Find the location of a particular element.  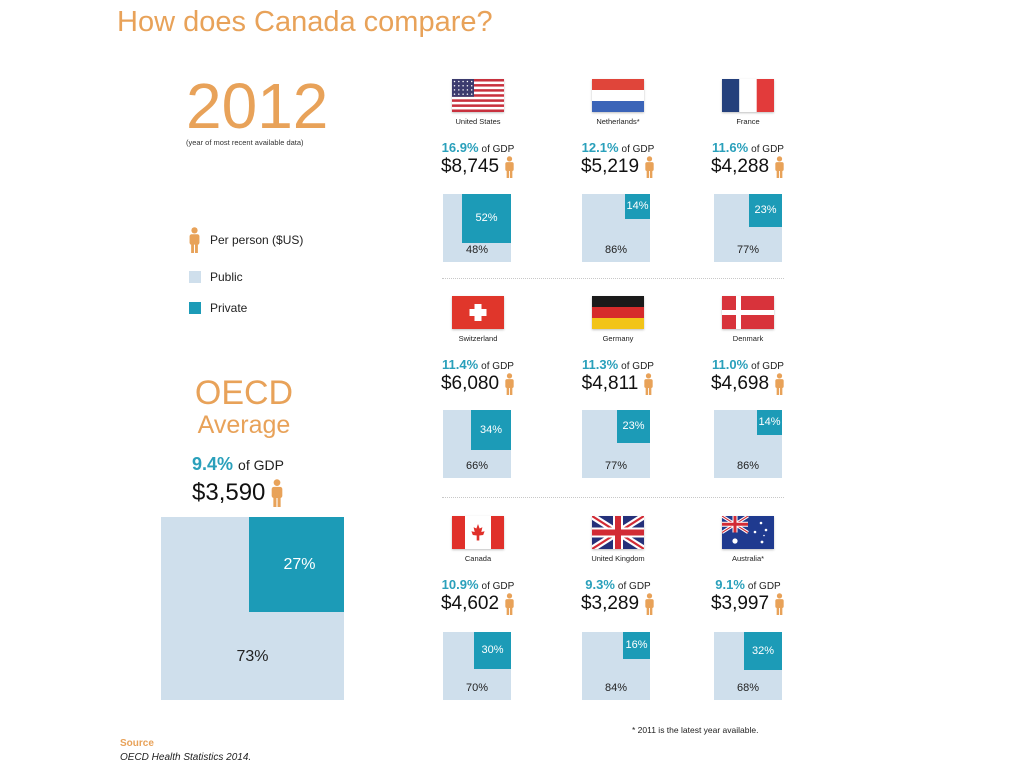

public-label: 73% is located at coordinates (252, 656).